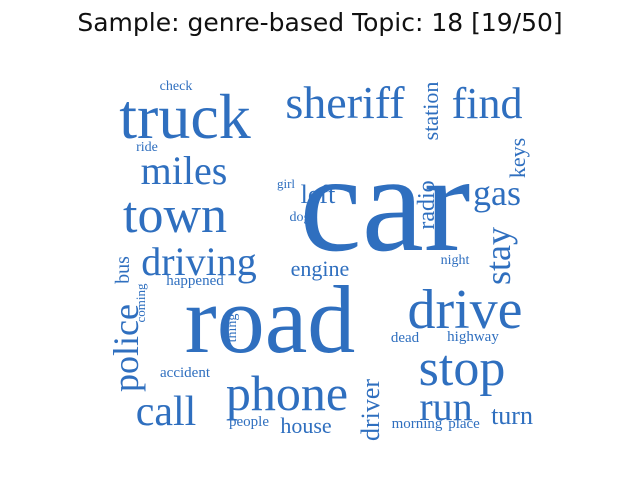 The image size is (640, 480). What do you see at coordinates (464, 424) in the screenshot?
I see `word-place: place` at bounding box center [464, 424].